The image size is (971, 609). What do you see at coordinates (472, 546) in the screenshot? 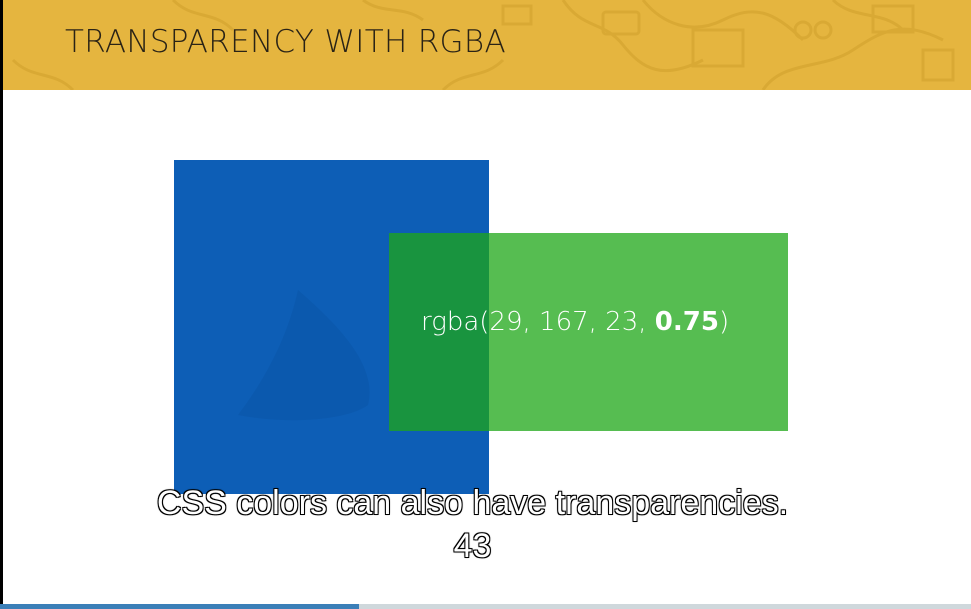
I see `caption-line-2: 43` at bounding box center [472, 546].